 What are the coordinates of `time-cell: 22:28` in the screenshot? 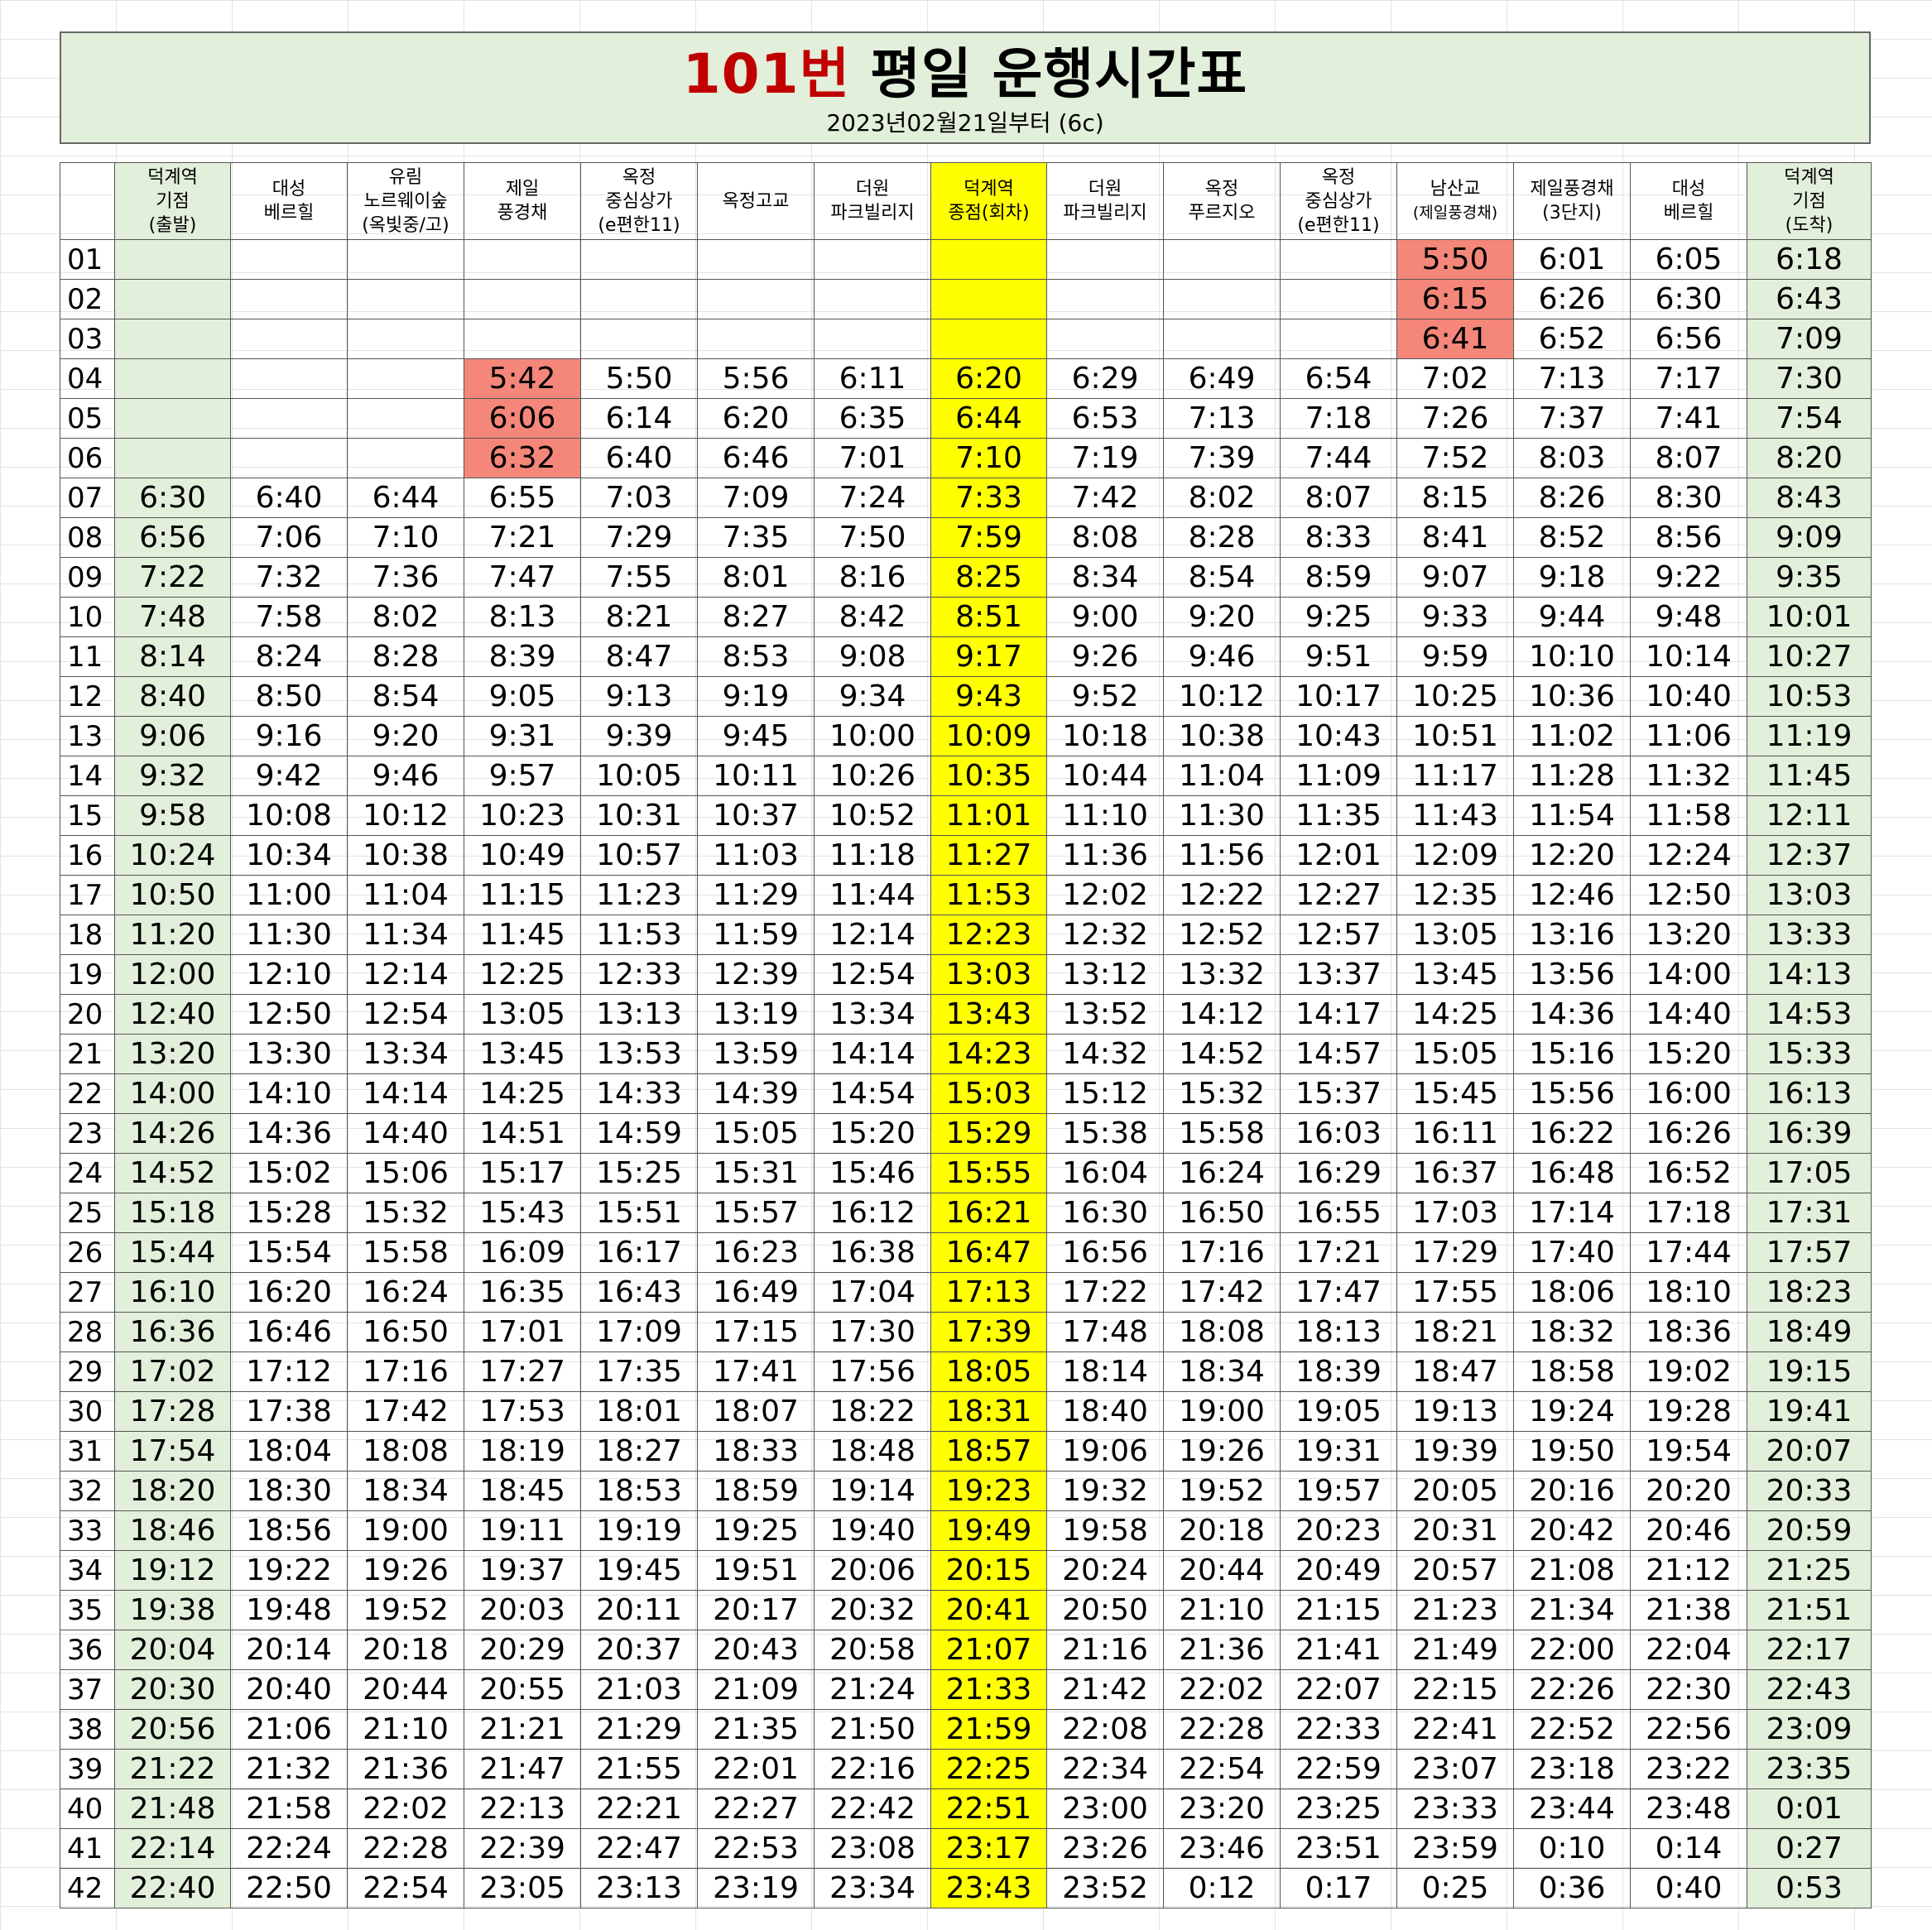 It's located at (405, 1848).